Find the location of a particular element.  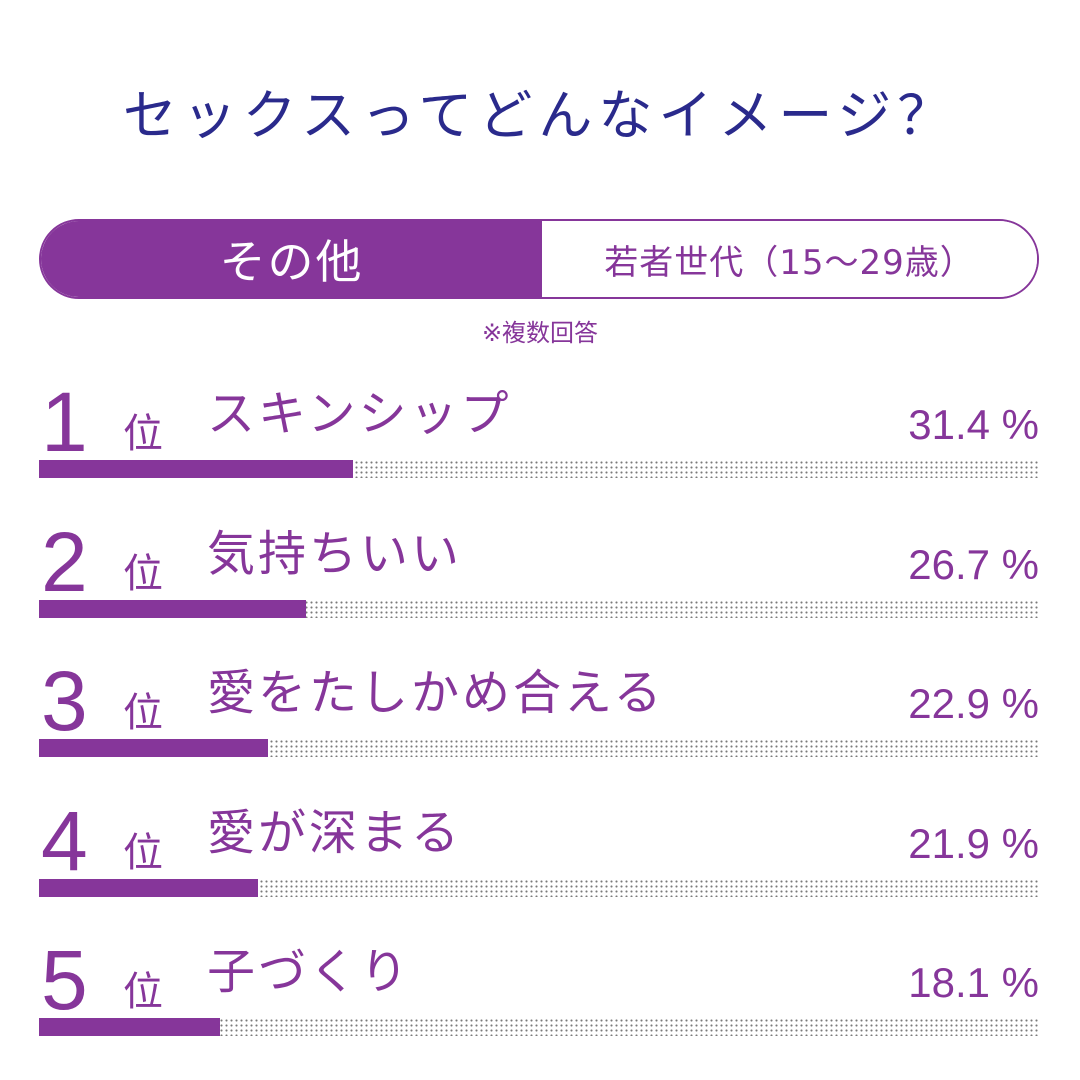

rank-number: 2 is located at coordinates (64, 562).